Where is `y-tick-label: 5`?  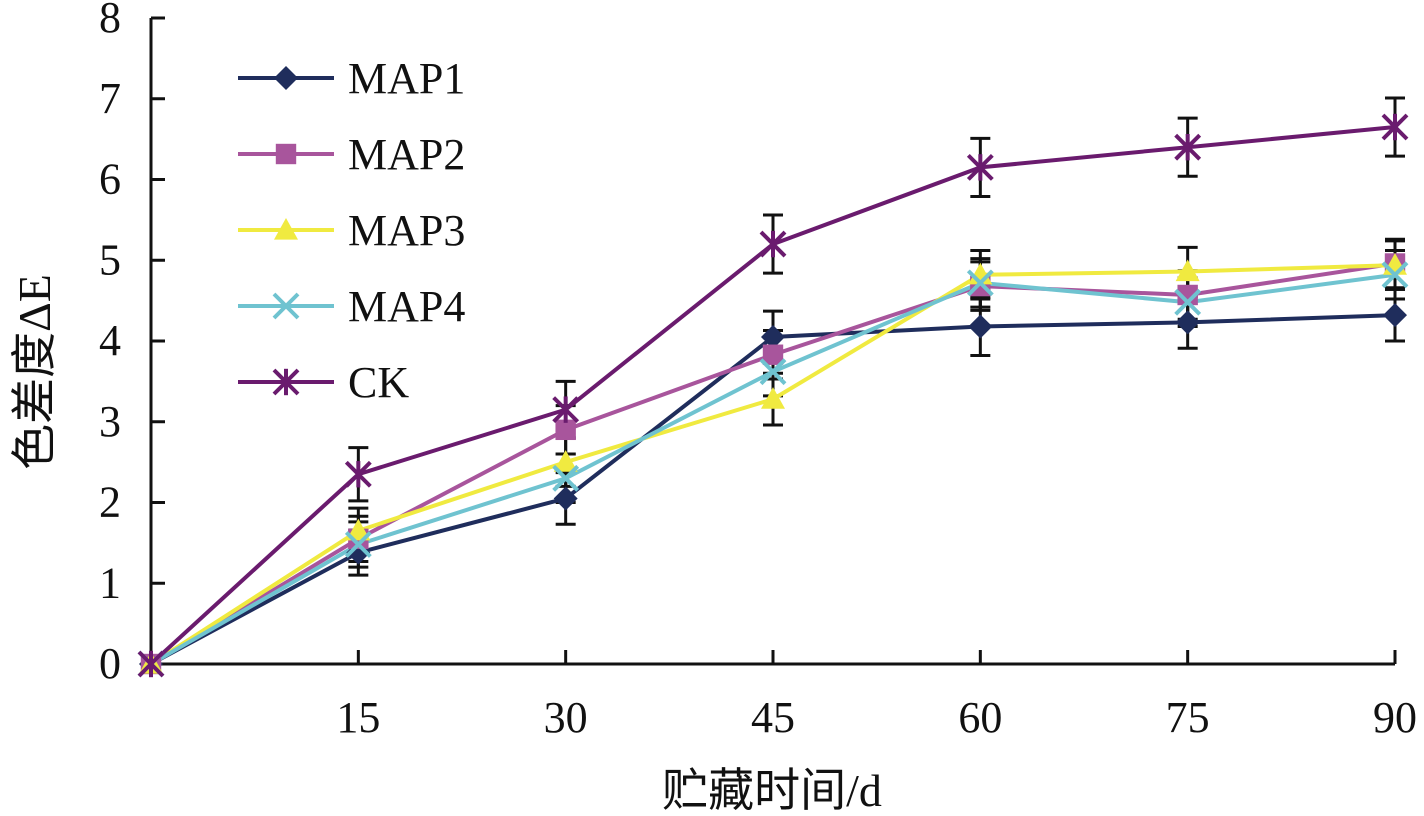 y-tick-label: 5 is located at coordinates (110, 259).